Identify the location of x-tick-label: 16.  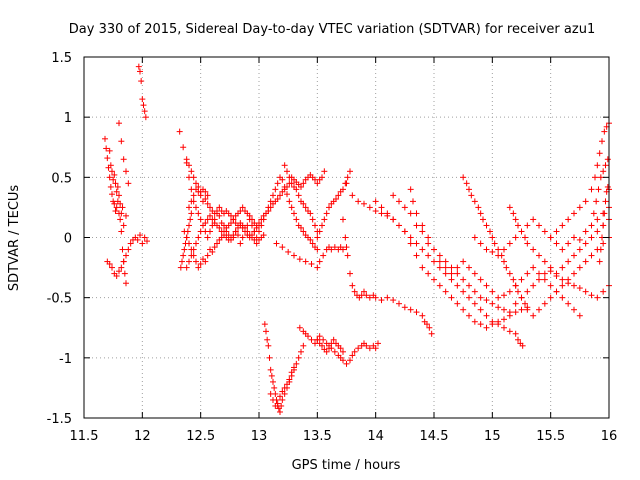
(609, 436).